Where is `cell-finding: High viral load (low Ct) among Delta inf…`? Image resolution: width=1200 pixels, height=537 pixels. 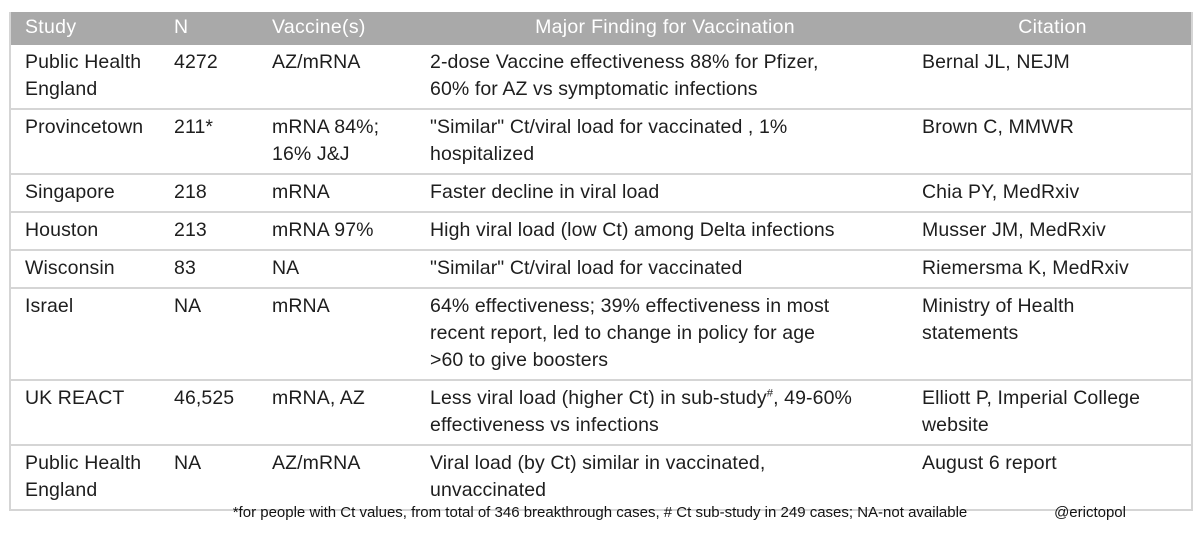
cell-finding: High viral load (low Ct) among Delta inf… is located at coordinates (662, 230).